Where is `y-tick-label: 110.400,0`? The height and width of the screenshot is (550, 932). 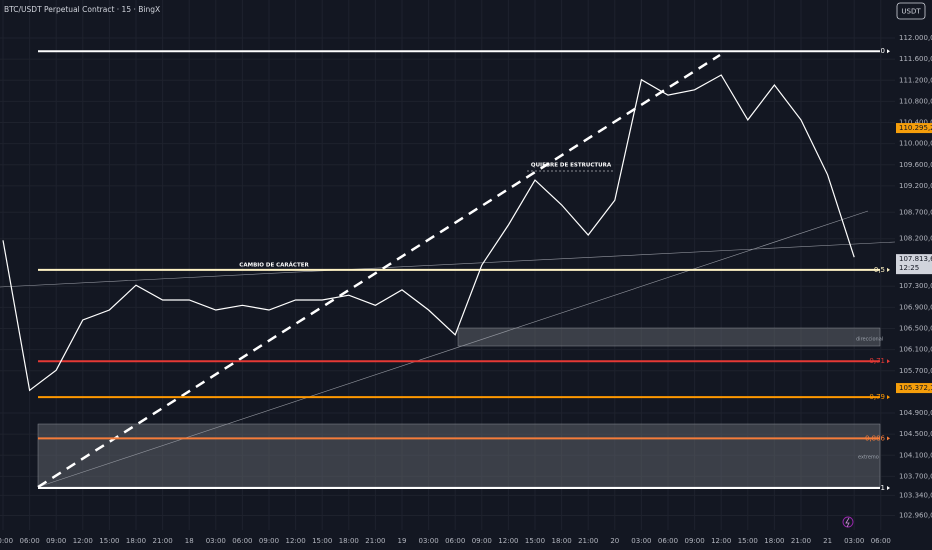 y-tick-label: 110.400,0 is located at coordinates (915, 123).